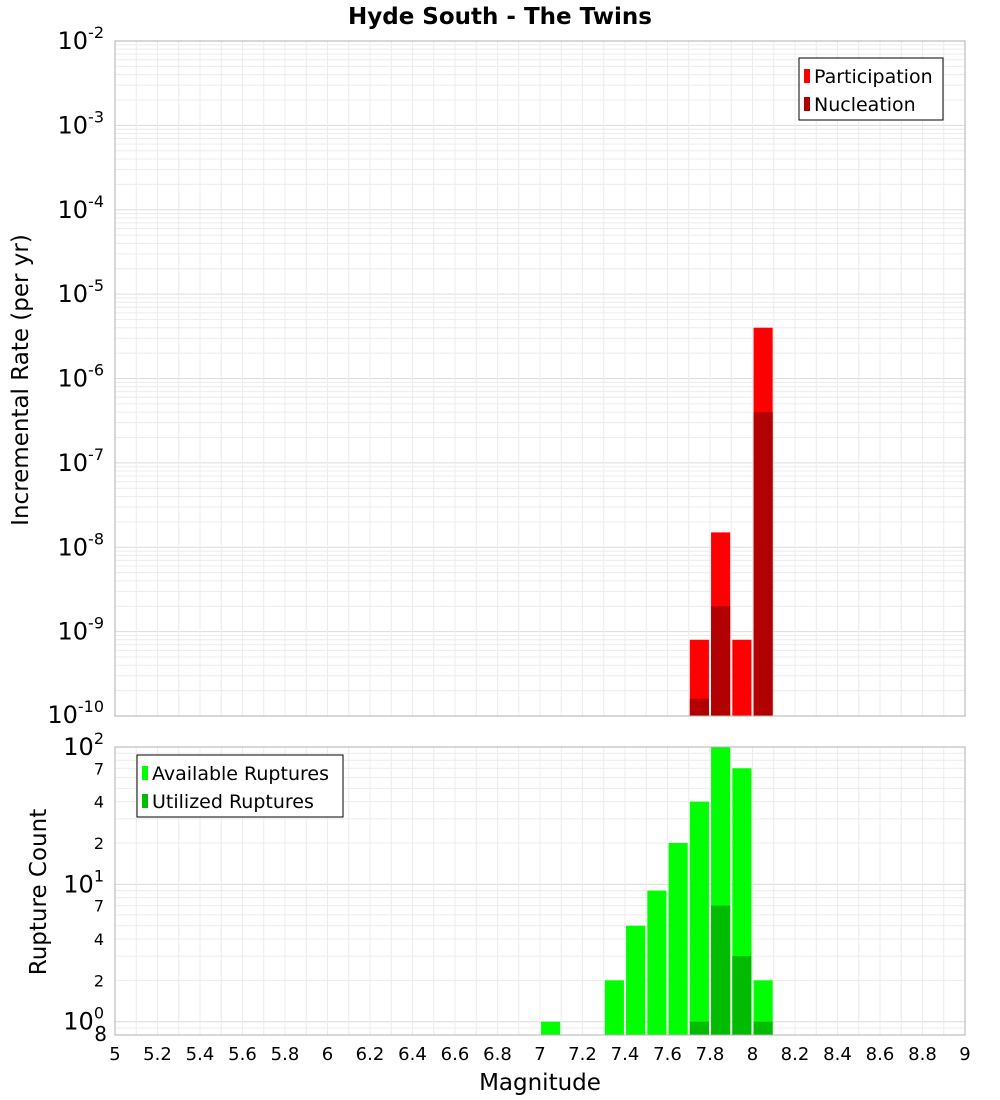 This screenshot has width=1000, height=1100. Describe the element at coordinates (752, 1054) in the screenshot. I see `x-tick-label: 8` at that location.